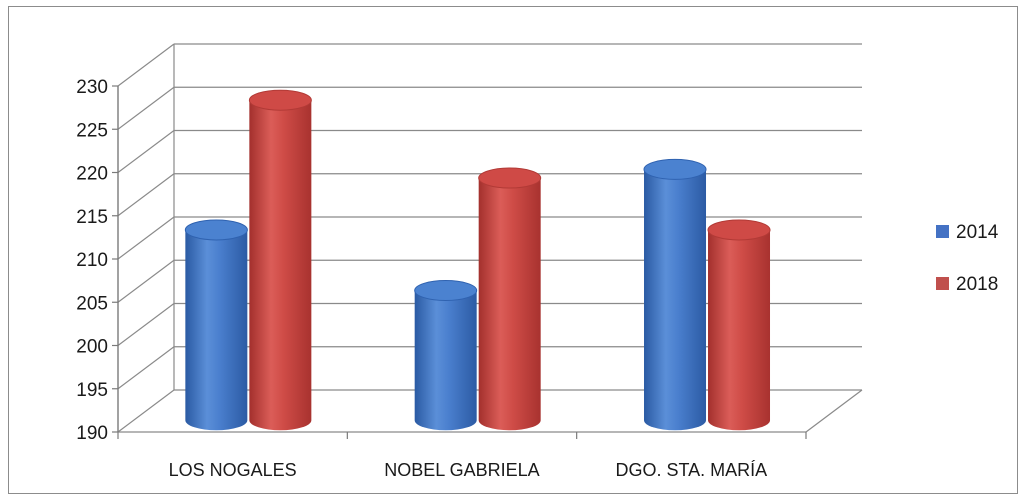 This screenshot has height=500, width=1024. I want to click on y-tick-label: 190, so click(92, 433).